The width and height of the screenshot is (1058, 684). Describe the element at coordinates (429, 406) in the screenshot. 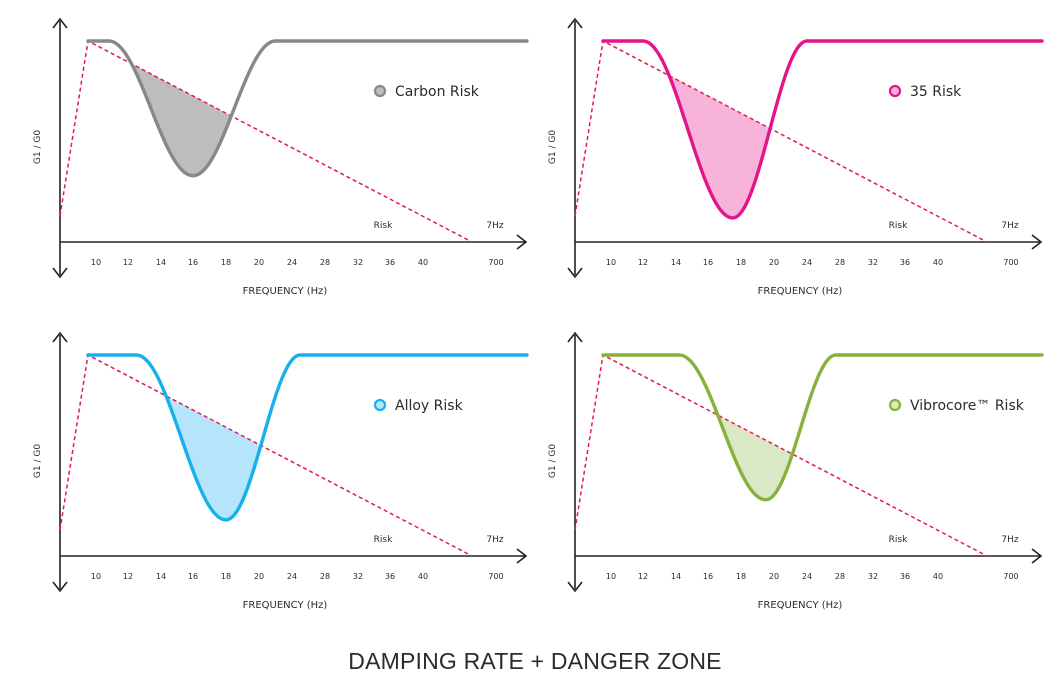

I see `legend-label: Alloy Risk` at that location.